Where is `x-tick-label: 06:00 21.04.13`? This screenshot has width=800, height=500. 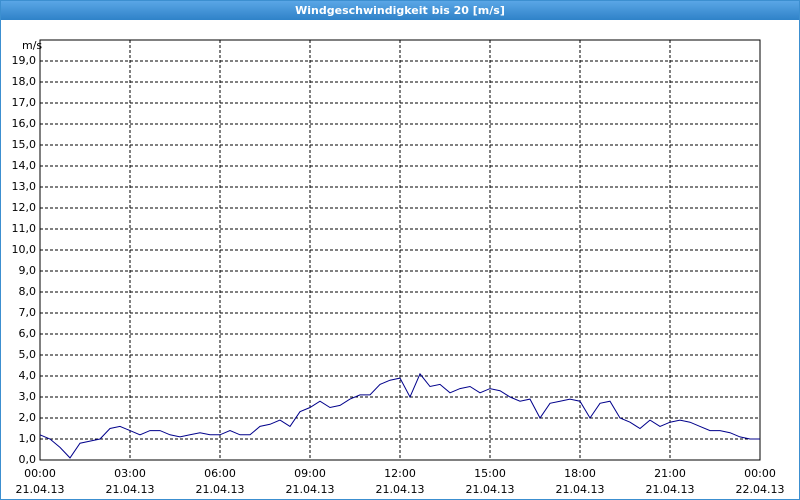 x-tick-label: 06:00 21.04.13 is located at coordinates (220, 481).